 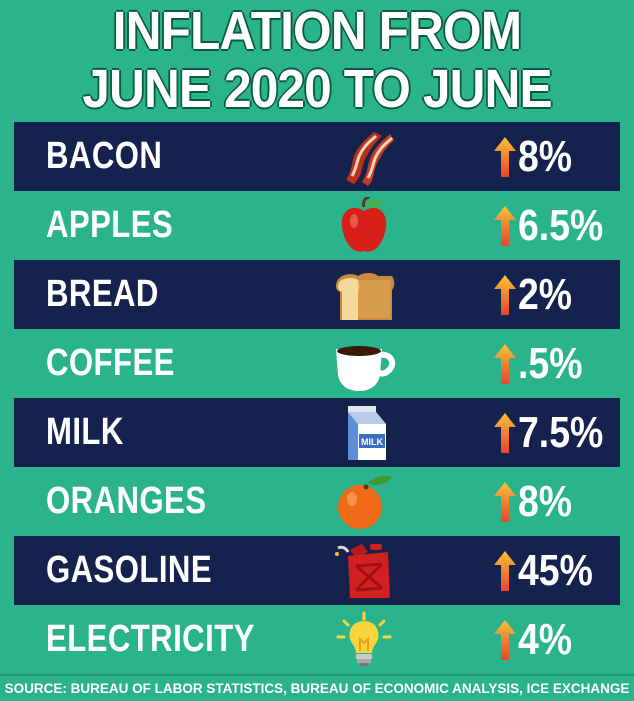 What do you see at coordinates (317, 639) in the screenshot?
I see `table-row-electricity: ELECTRICITY 4%` at bounding box center [317, 639].